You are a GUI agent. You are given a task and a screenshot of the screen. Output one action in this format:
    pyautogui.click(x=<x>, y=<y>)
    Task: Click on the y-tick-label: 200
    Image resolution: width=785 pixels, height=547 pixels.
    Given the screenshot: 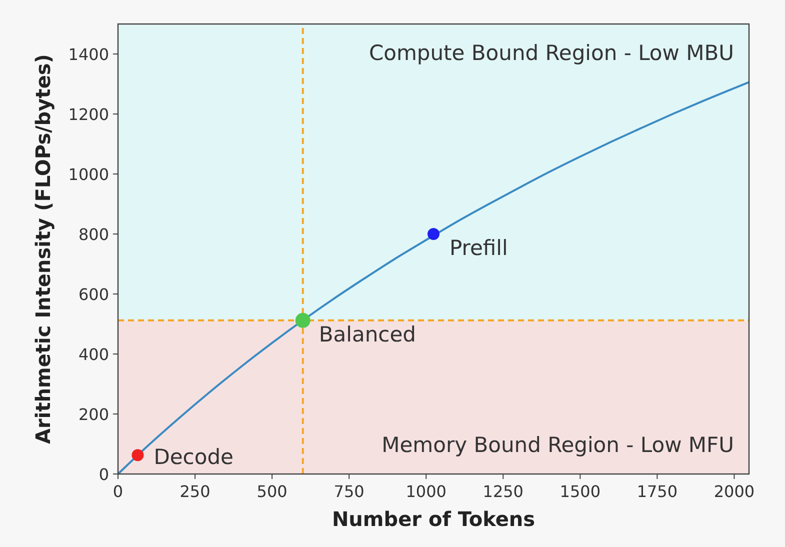 What is the action you would take?
    pyautogui.click(x=93, y=414)
    